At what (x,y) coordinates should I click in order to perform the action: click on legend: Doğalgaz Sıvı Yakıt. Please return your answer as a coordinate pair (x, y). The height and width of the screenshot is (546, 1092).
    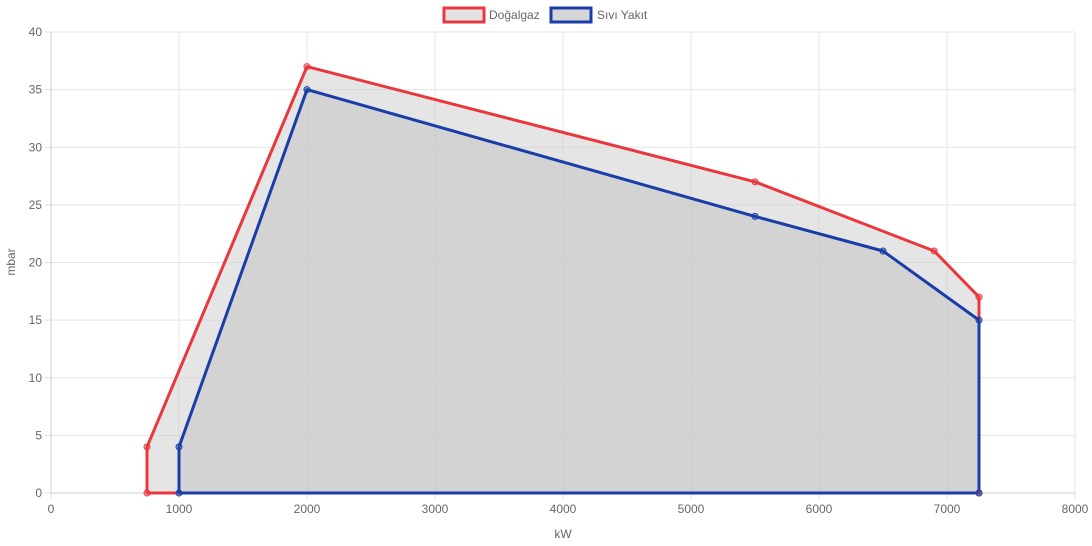
    Looking at the image, I should click on (545, 15).